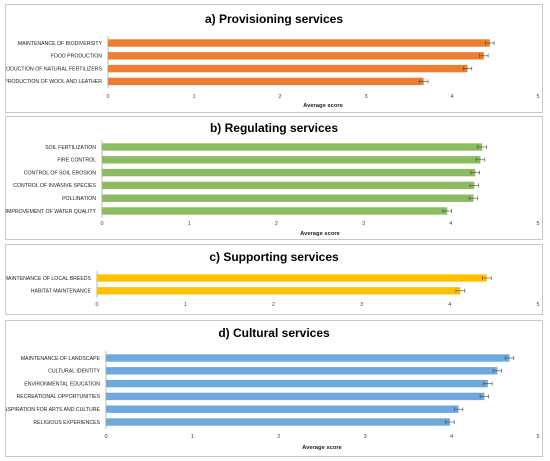 This screenshot has height=461, width=550. I want to click on category-label: MAINTENANCE OF LANDSCAPE, so click(61, 359).